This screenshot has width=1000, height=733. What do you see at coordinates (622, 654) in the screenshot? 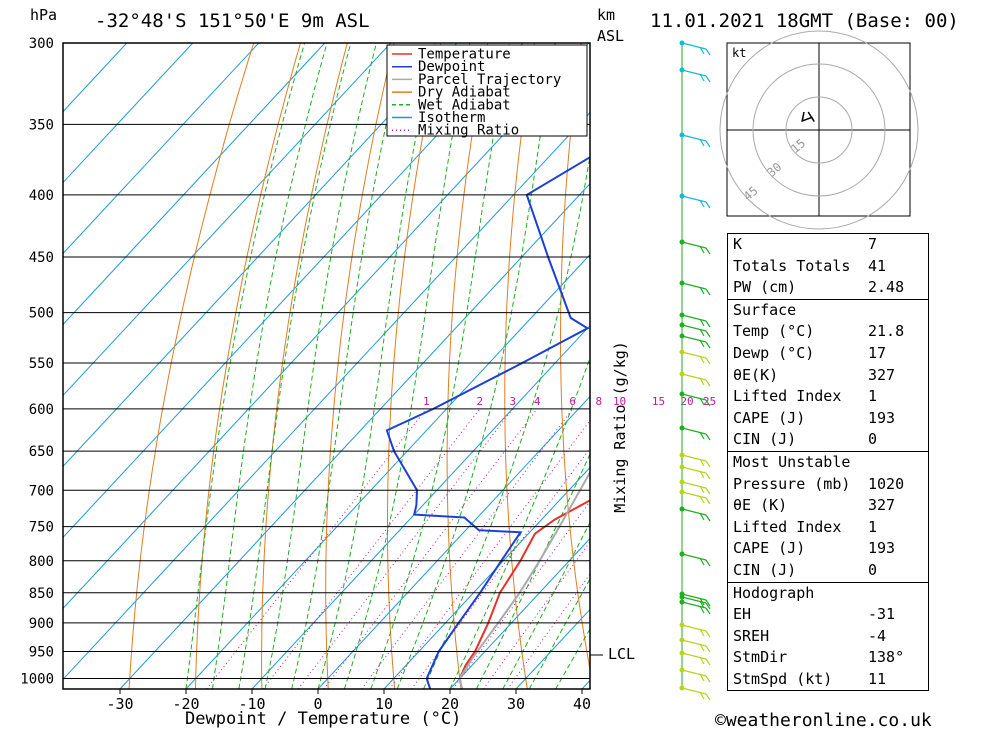
I see `lcl-label: LCL` at bounding box center [622, 654].